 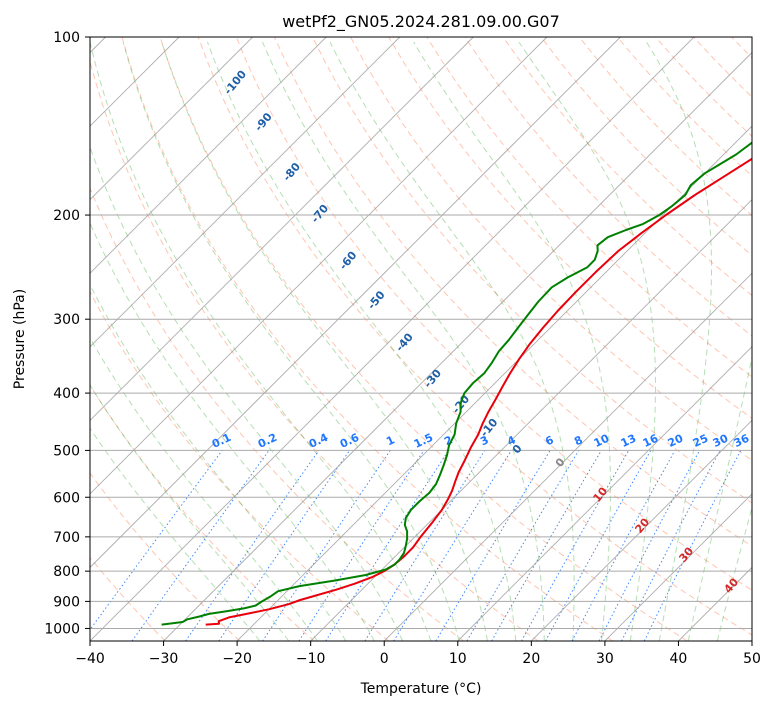 I want to click on y-tick-label: 400, so click(x=66, y=394).